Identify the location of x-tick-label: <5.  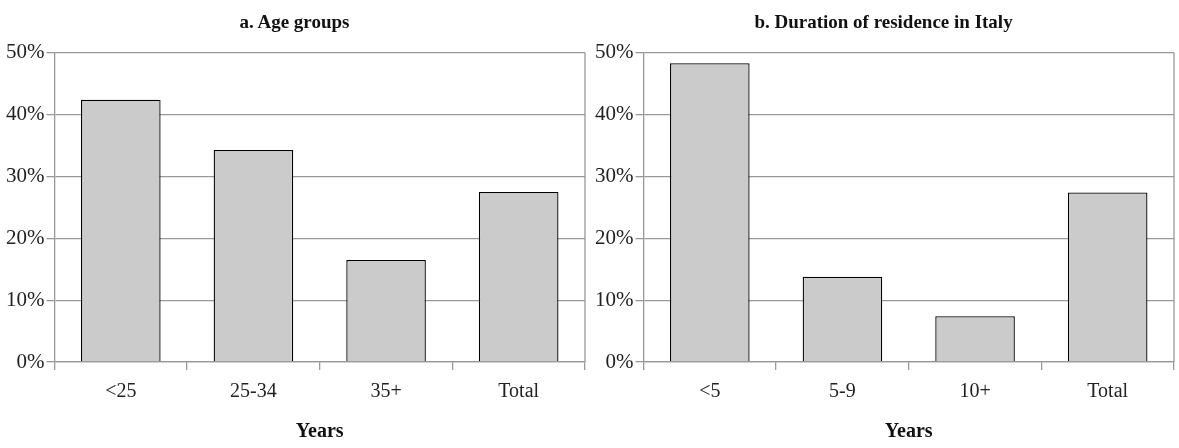
(710, 390).